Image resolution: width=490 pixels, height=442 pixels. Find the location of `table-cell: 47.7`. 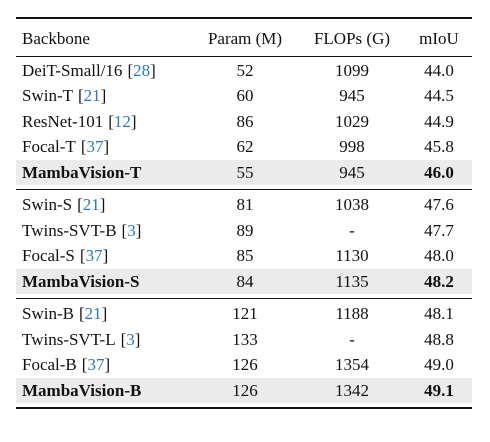

table-cell: 47.7 is located at coordinates (439, 230).